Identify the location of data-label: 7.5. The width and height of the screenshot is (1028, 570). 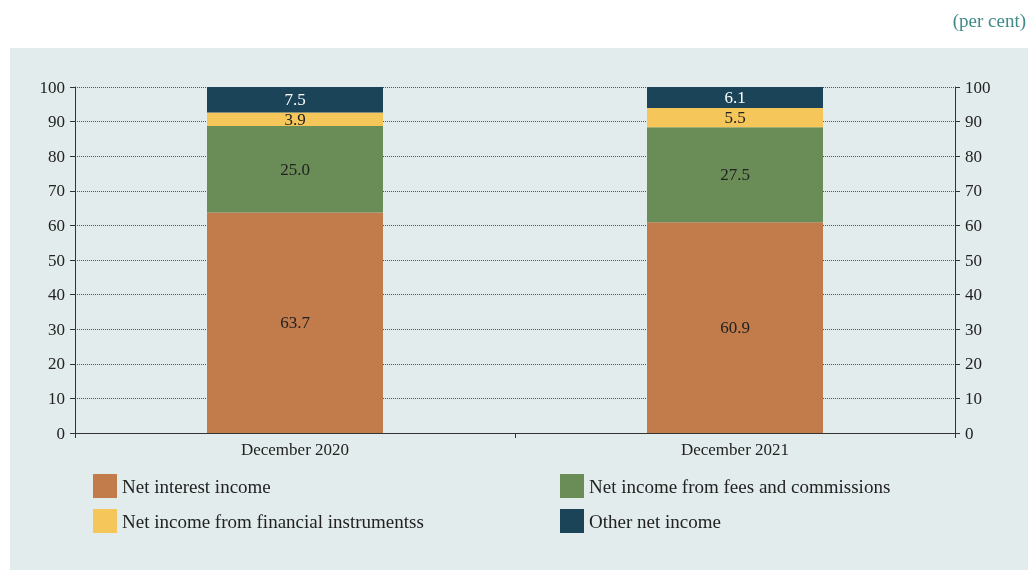
(295, 100).